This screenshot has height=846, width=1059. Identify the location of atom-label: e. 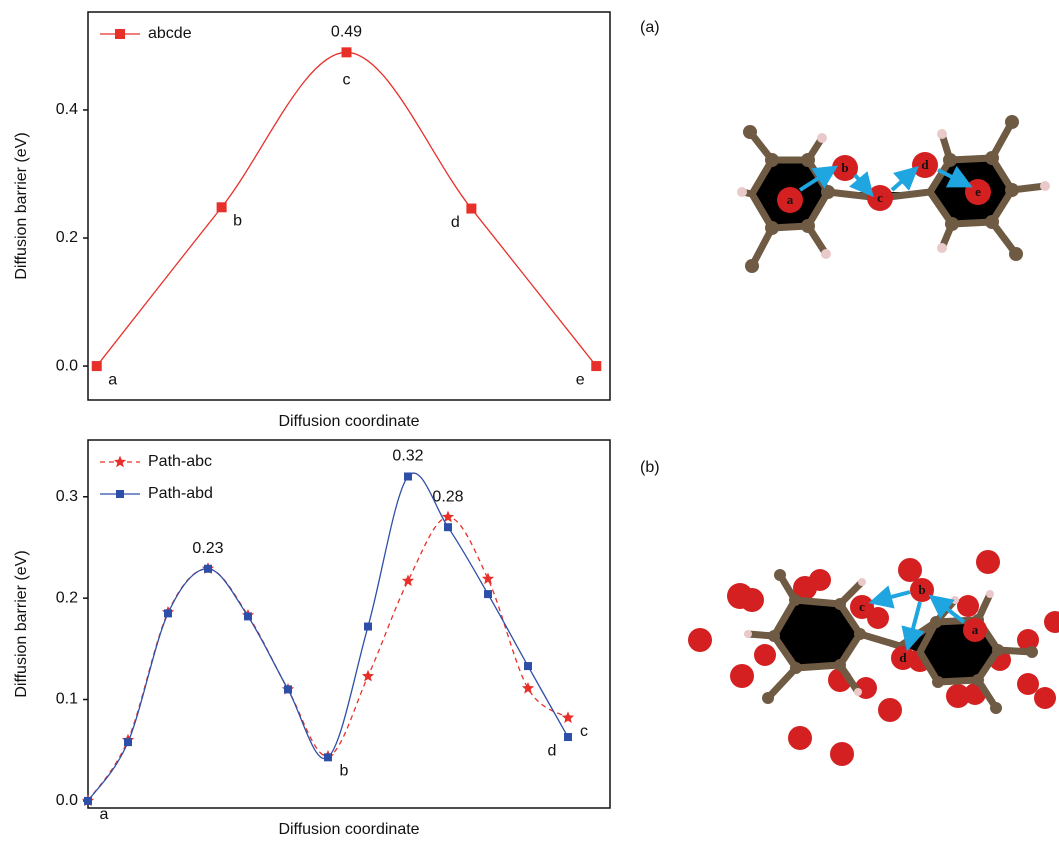
(978, 191).